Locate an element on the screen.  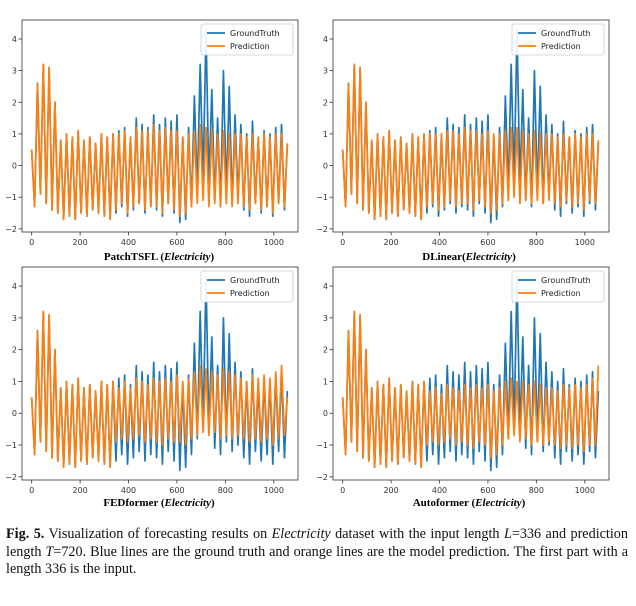
caption-label: Fig. 5. is located at coordinates (25, 534).